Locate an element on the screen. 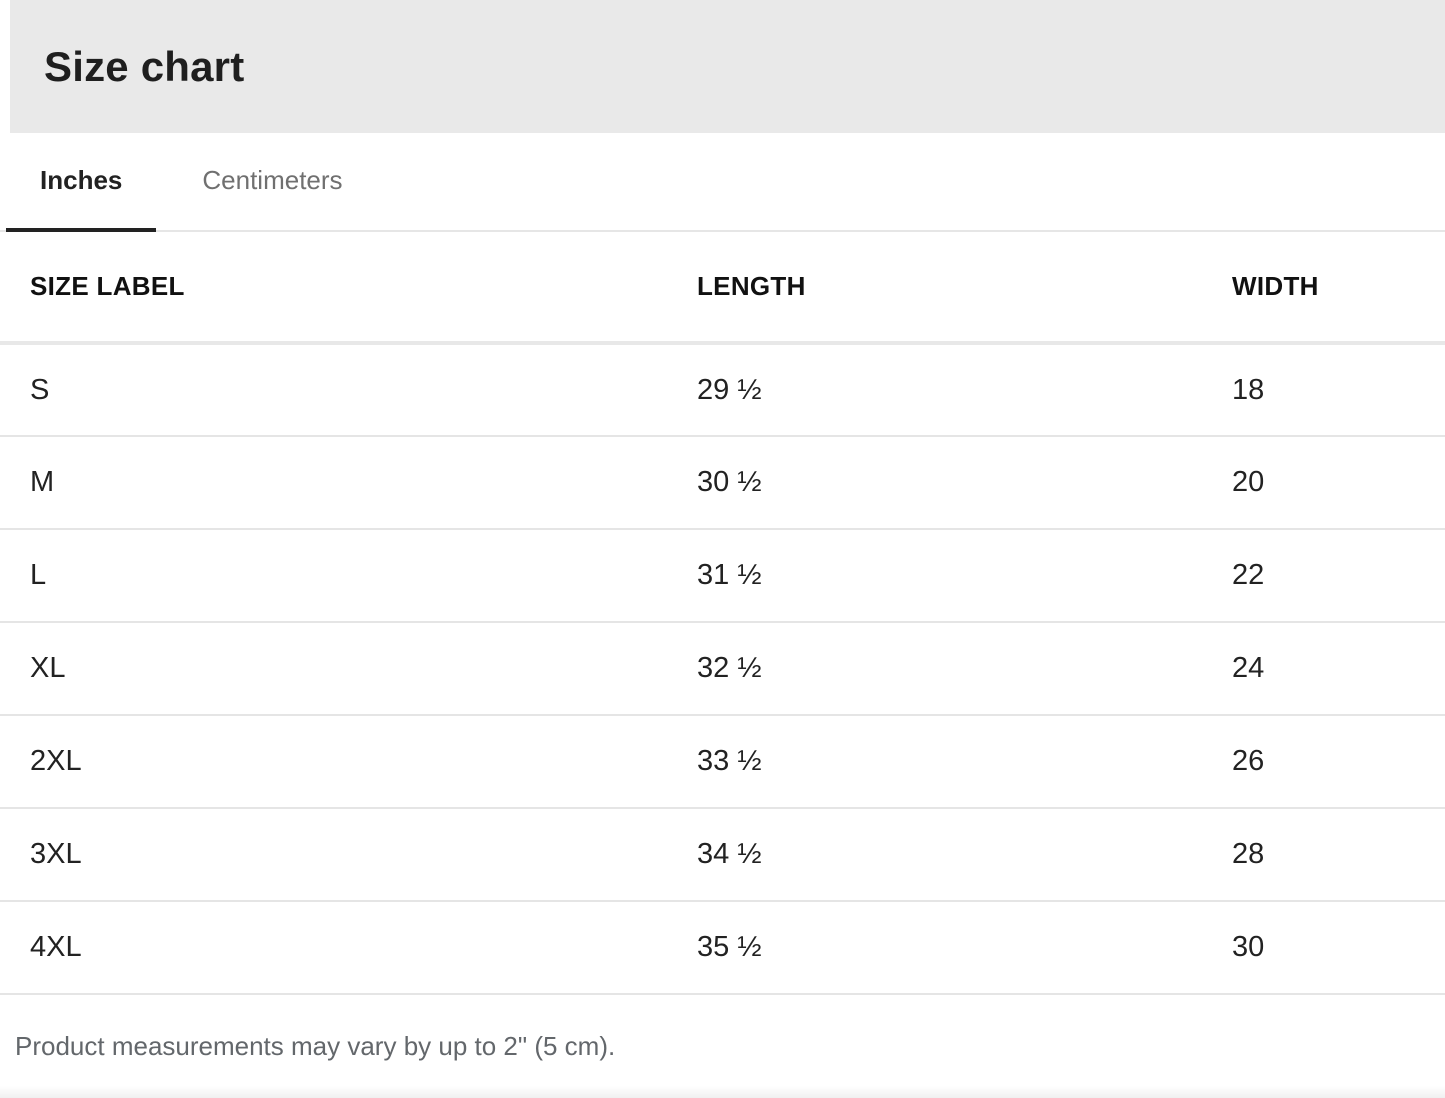 Image resolution: width=1445 pixels, height=1098 pixels. size-label-cell: 4XL is located at coordinates (348, 948).